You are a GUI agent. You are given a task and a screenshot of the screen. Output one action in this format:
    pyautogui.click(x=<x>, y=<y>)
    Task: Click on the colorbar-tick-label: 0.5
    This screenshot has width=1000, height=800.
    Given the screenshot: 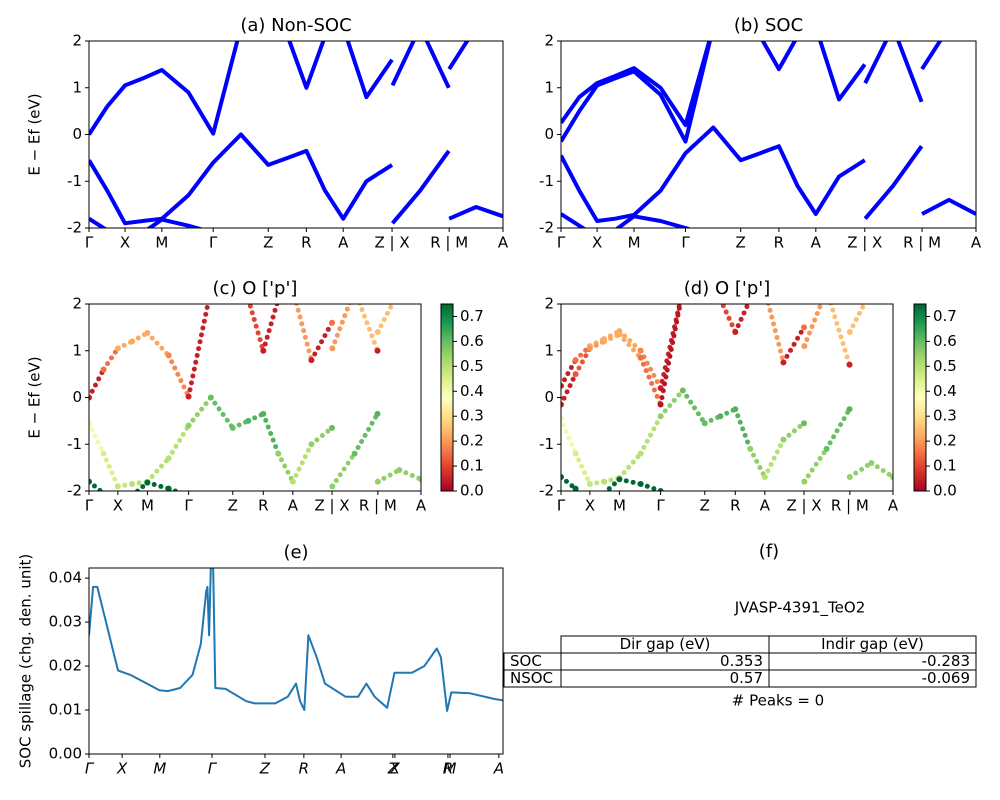 What is the action you would take?
    pyautogui.click(x=472, y=366)
    